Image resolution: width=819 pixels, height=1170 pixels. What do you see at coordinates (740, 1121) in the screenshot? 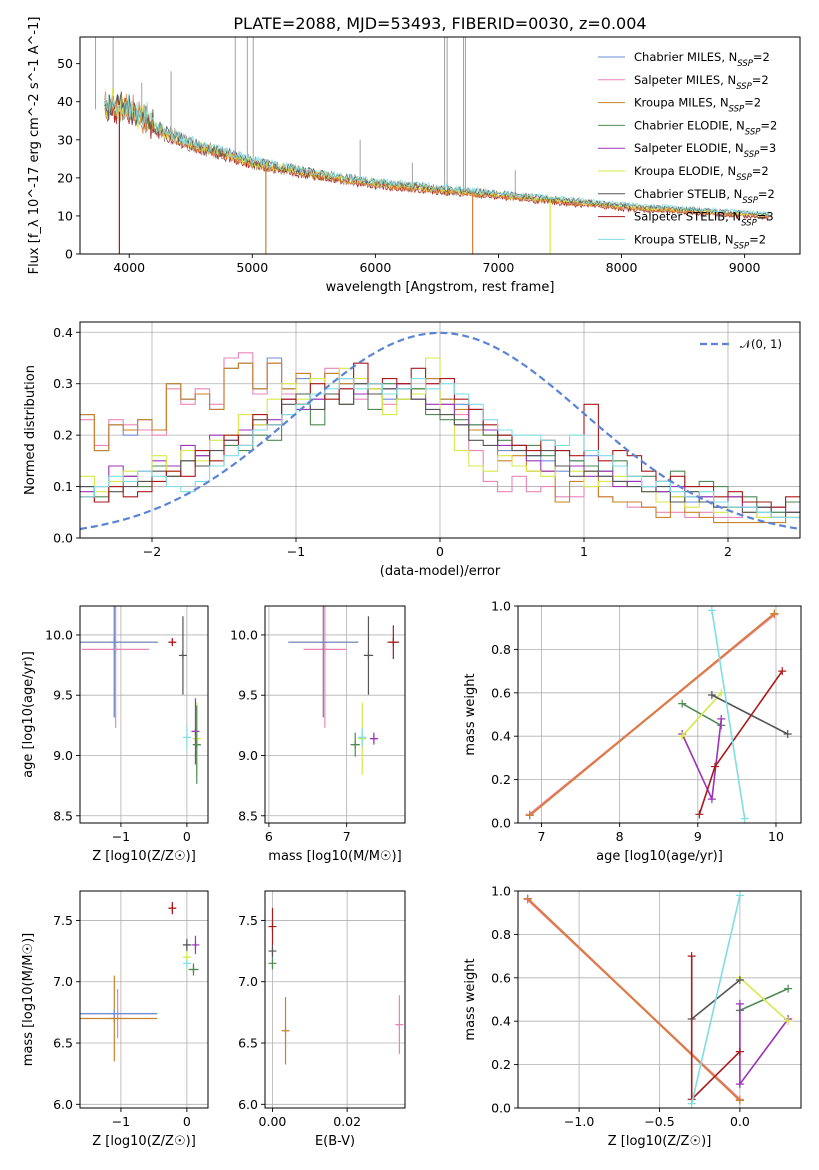
I see `weight_vs_Z-xtick-label: 0.0` at bounding box center [740, 1121].